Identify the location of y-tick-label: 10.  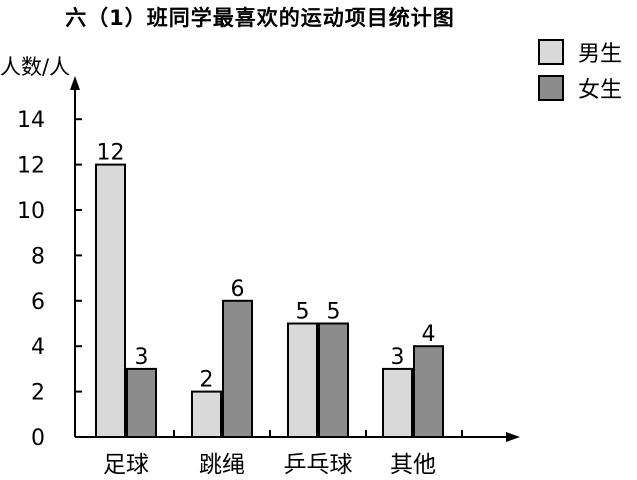
(31, 211).